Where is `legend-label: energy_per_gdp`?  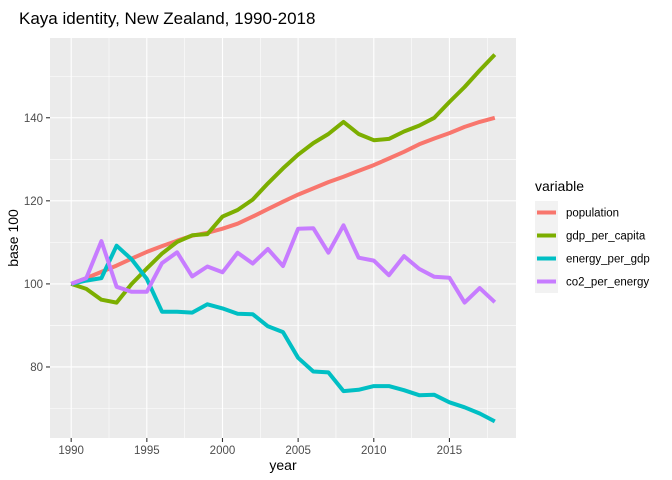
legend-label: energy_per_gdp is located at coordinates (608, 260).